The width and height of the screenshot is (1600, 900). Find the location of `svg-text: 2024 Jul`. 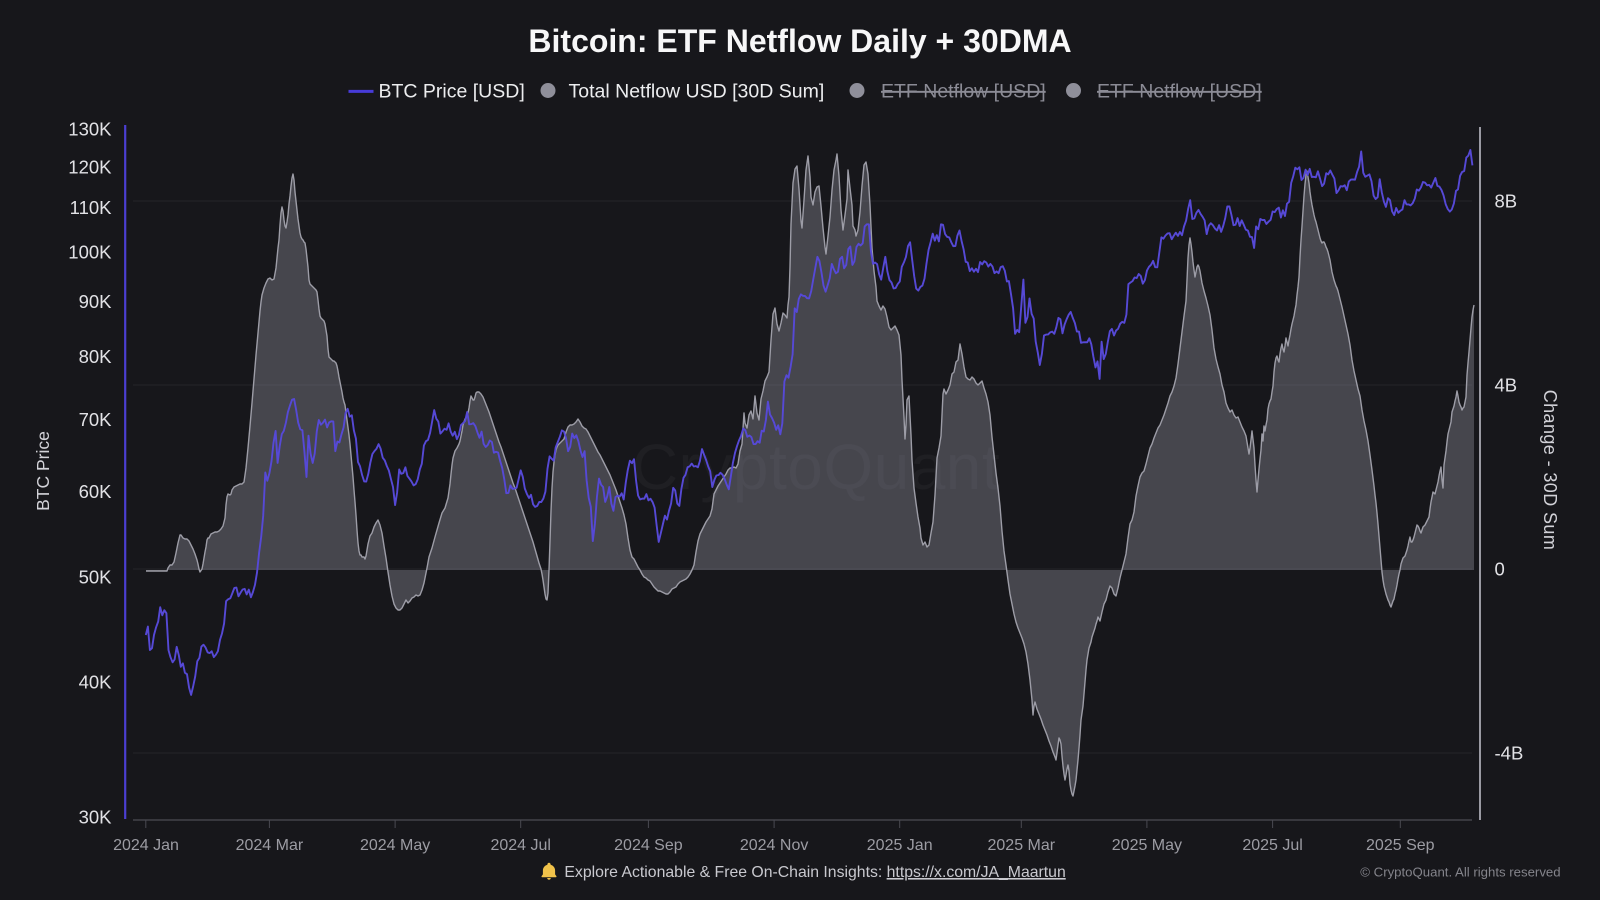

svg-text: 2024 Jul is located at coordinates (520, 845).